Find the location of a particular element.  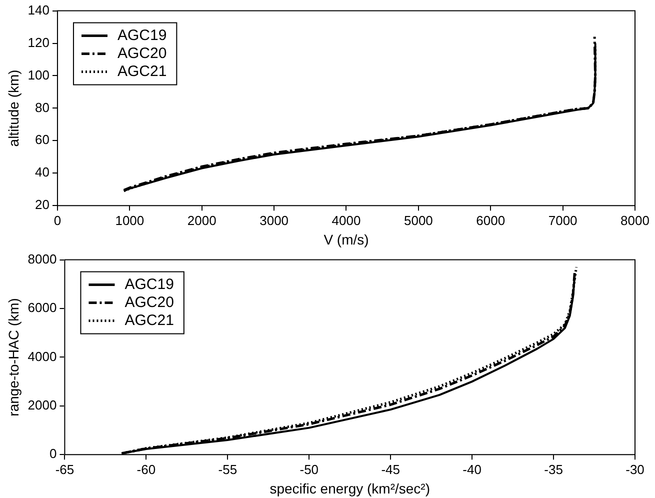

y-tick-label: 8000 is located at coordinates (42, 258).